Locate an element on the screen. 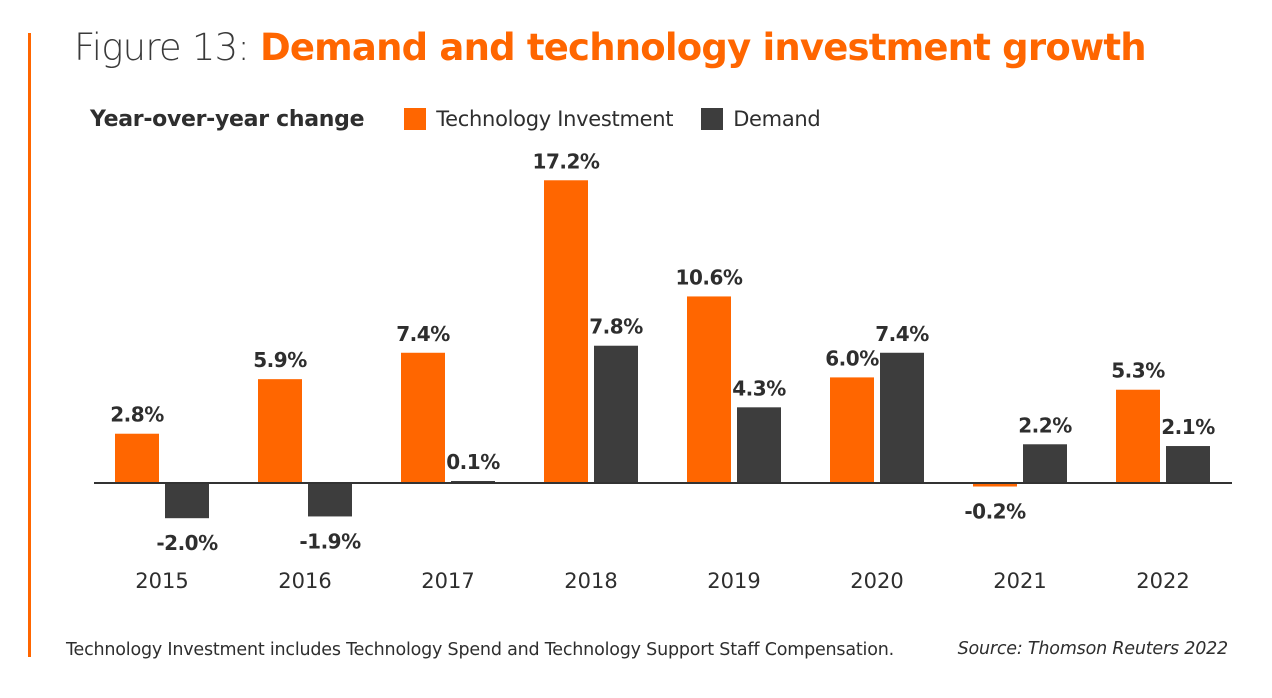 The width and height of the screenshot is (1272, 698). bar-technology-investment-2021 is located at coordinates (995, 485).